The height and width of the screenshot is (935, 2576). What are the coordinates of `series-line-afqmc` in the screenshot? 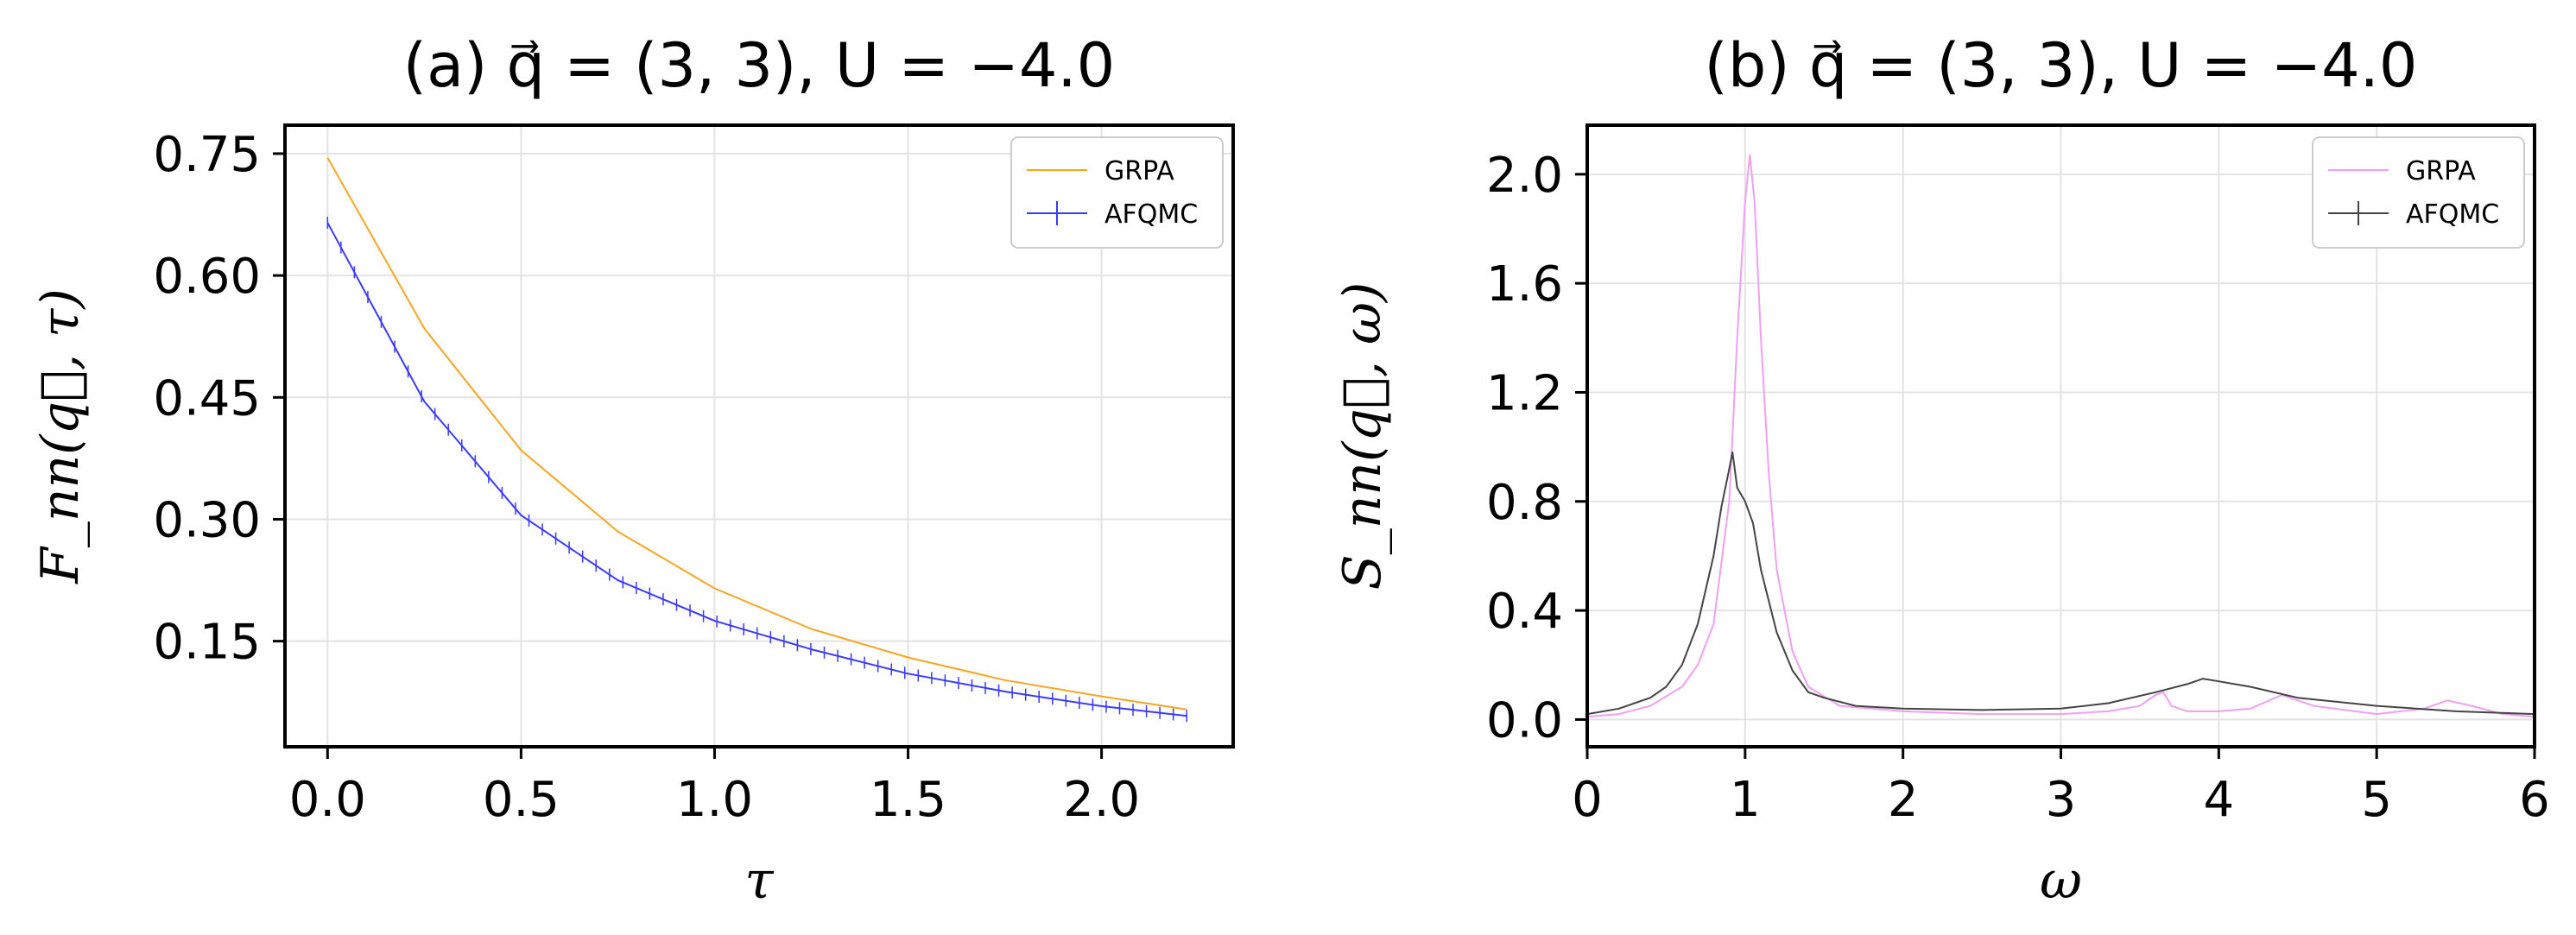 It's located at (2060, 583).